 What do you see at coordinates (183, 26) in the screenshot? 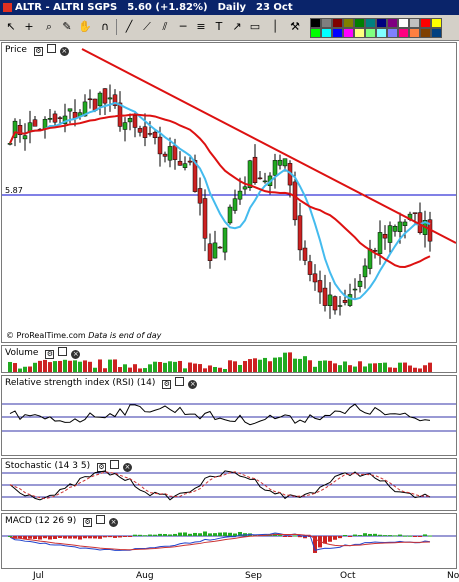
I see `horizontal-line-icon: ─` at bounding box center [183, 26].